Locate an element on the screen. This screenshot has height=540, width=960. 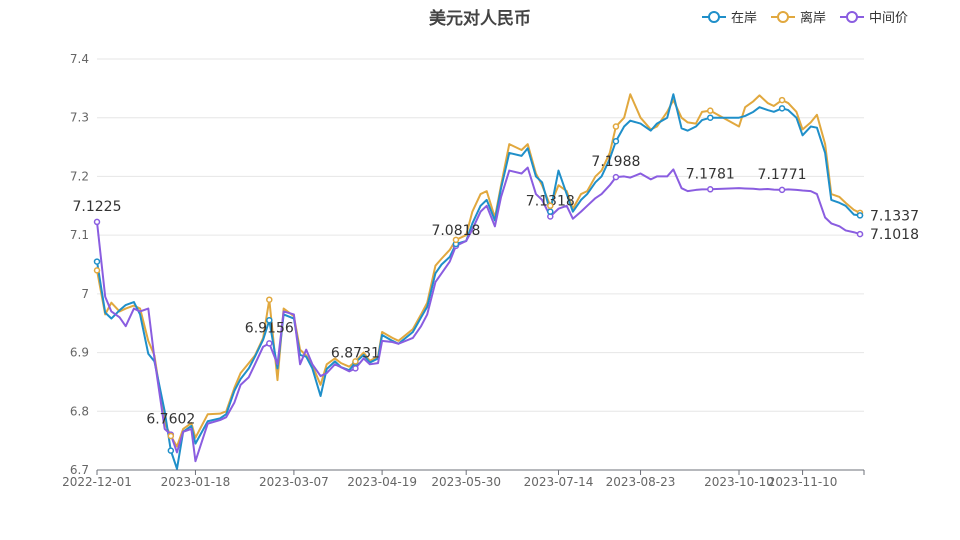
legend-item-offshore: 离岸 is located at coordinates (798, 16).